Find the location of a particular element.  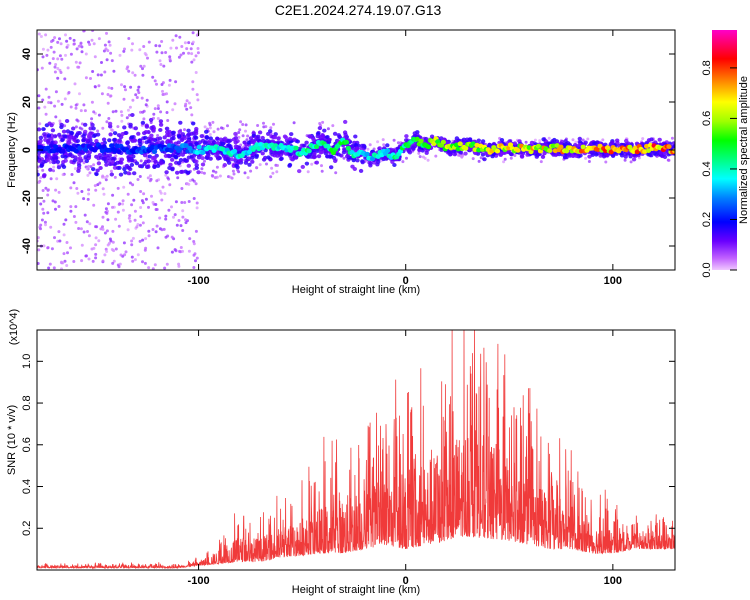

y-tick-label: -20 is located at coordinates (27, 198).